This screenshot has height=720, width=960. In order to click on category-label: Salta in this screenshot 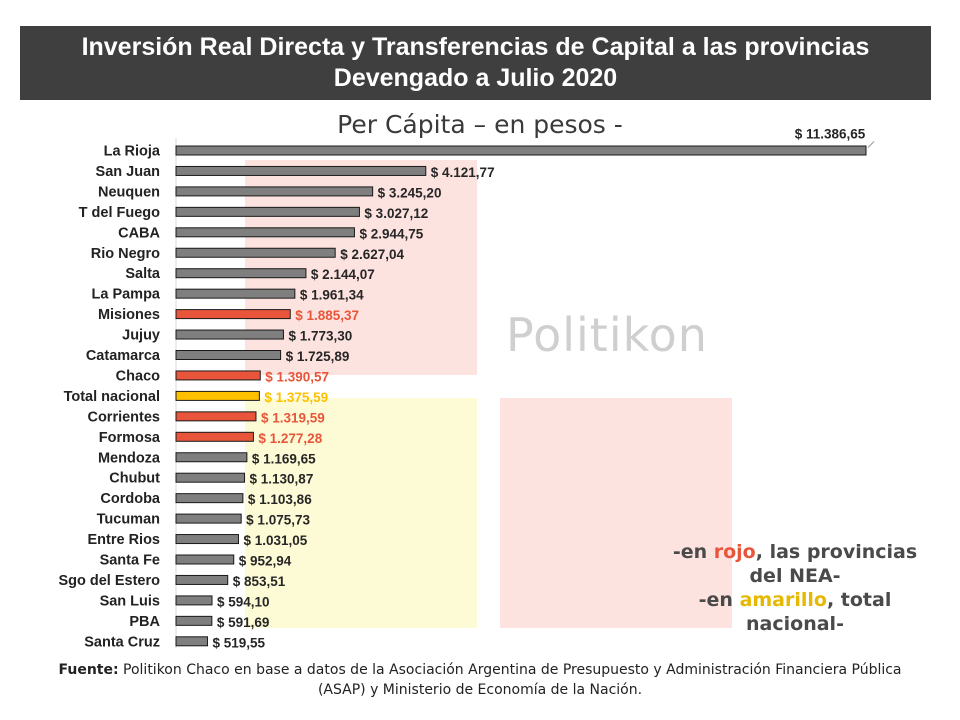, I will do `click(143, 274)`.